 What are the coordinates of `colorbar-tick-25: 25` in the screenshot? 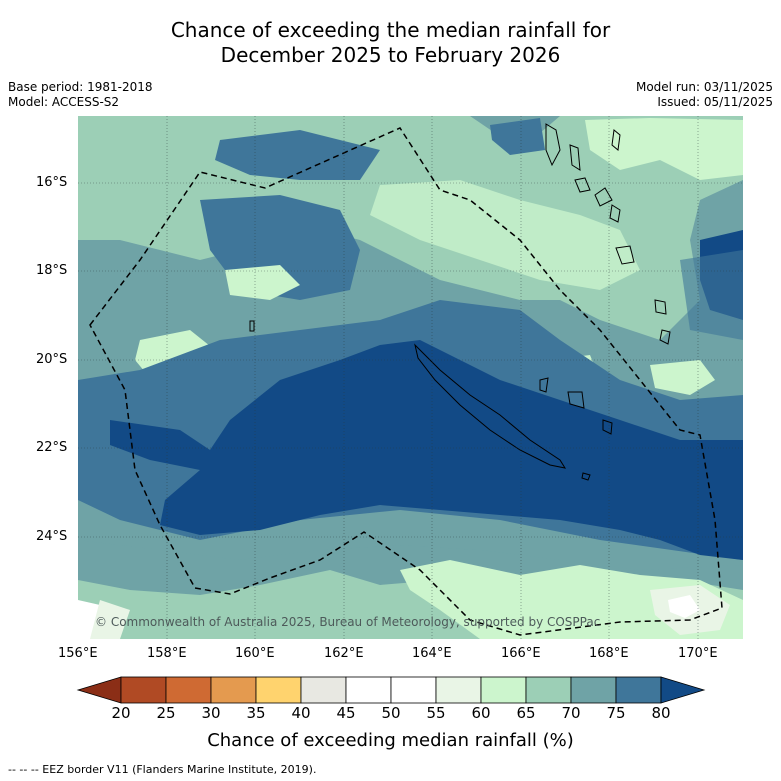 It's located at (166, 713).